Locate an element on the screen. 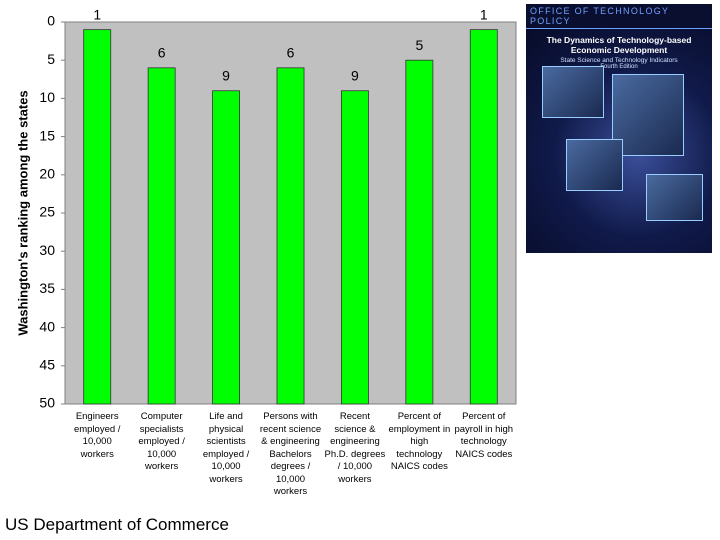 The image size is (720, 540). y-tick-label: 20 is located at coordinates (47, 174).